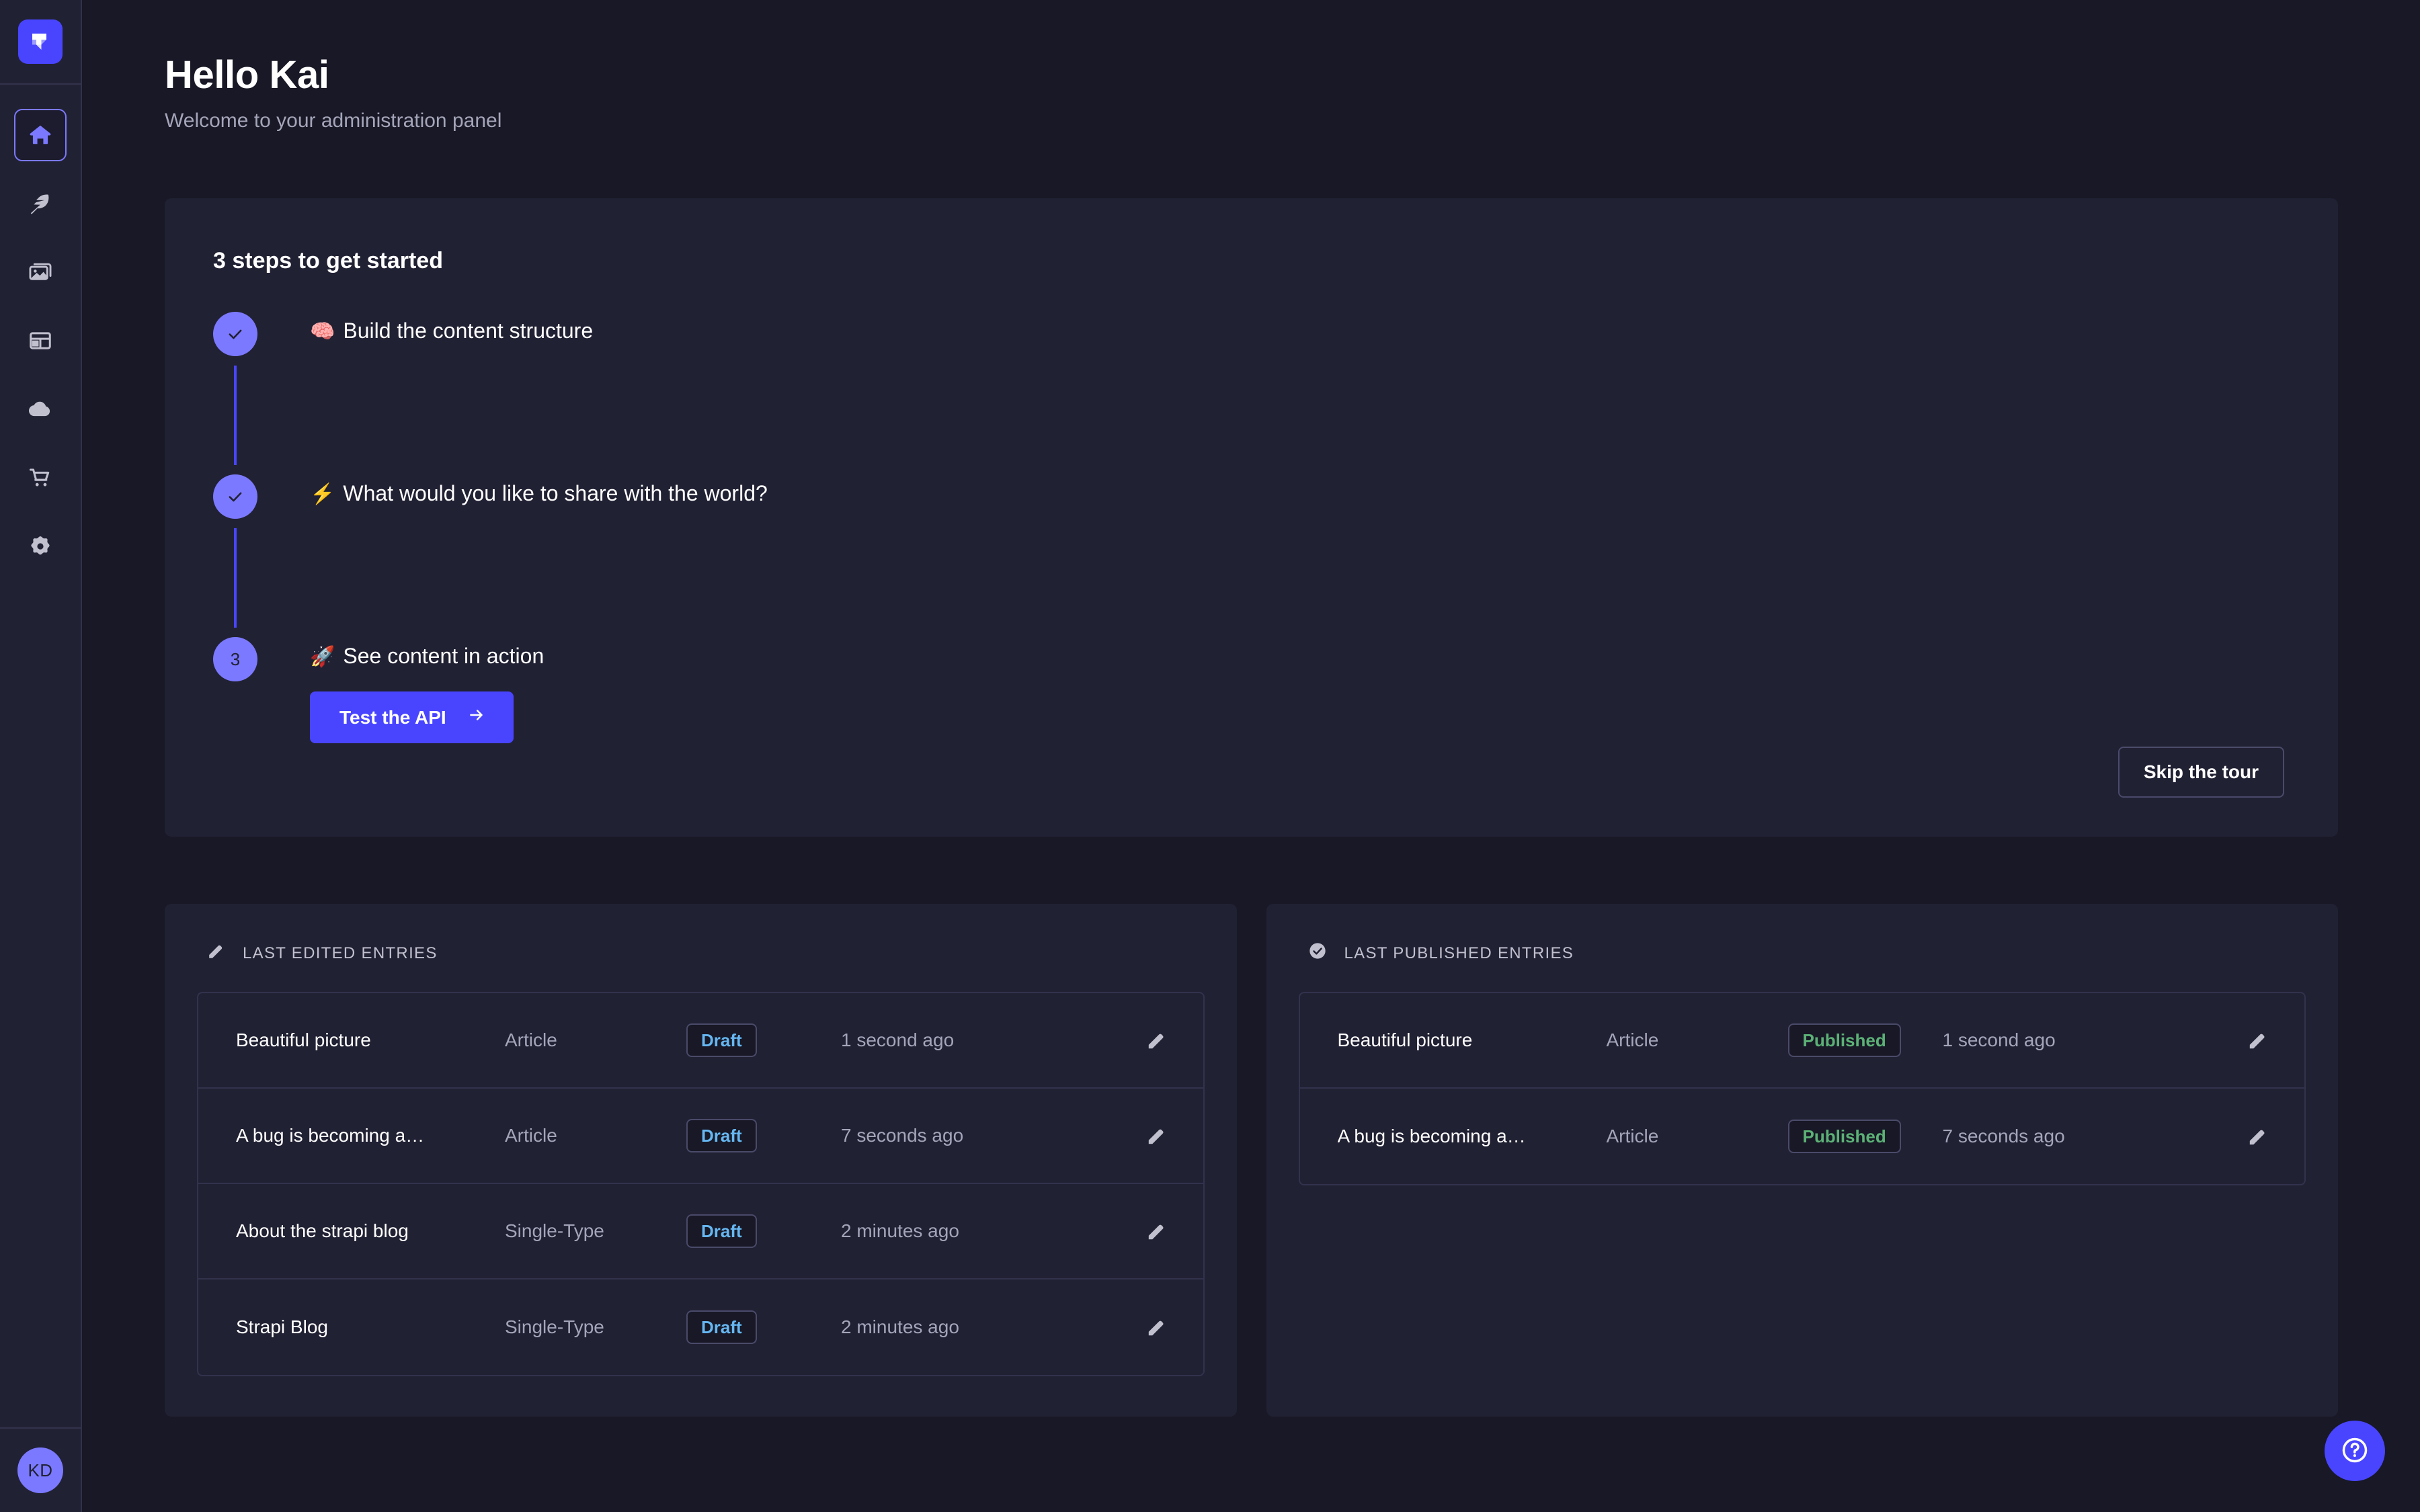 The width and height of the screenshot is (2420, 1512). Describe the element at coordinates (452, 331) in the screenshot. I see `step-1-label: 🧠 Build the content structure` at that location.